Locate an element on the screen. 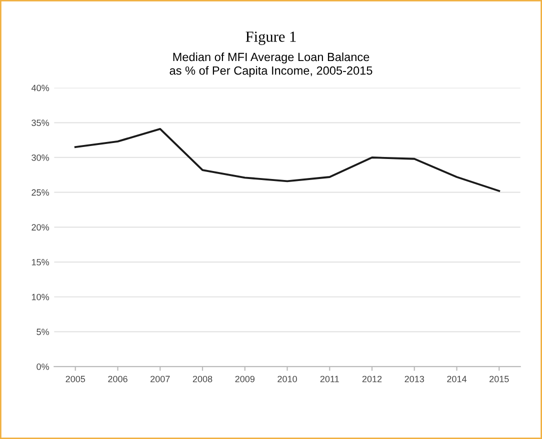  y-tick-label: 35% is located at coordinates (41, 123).